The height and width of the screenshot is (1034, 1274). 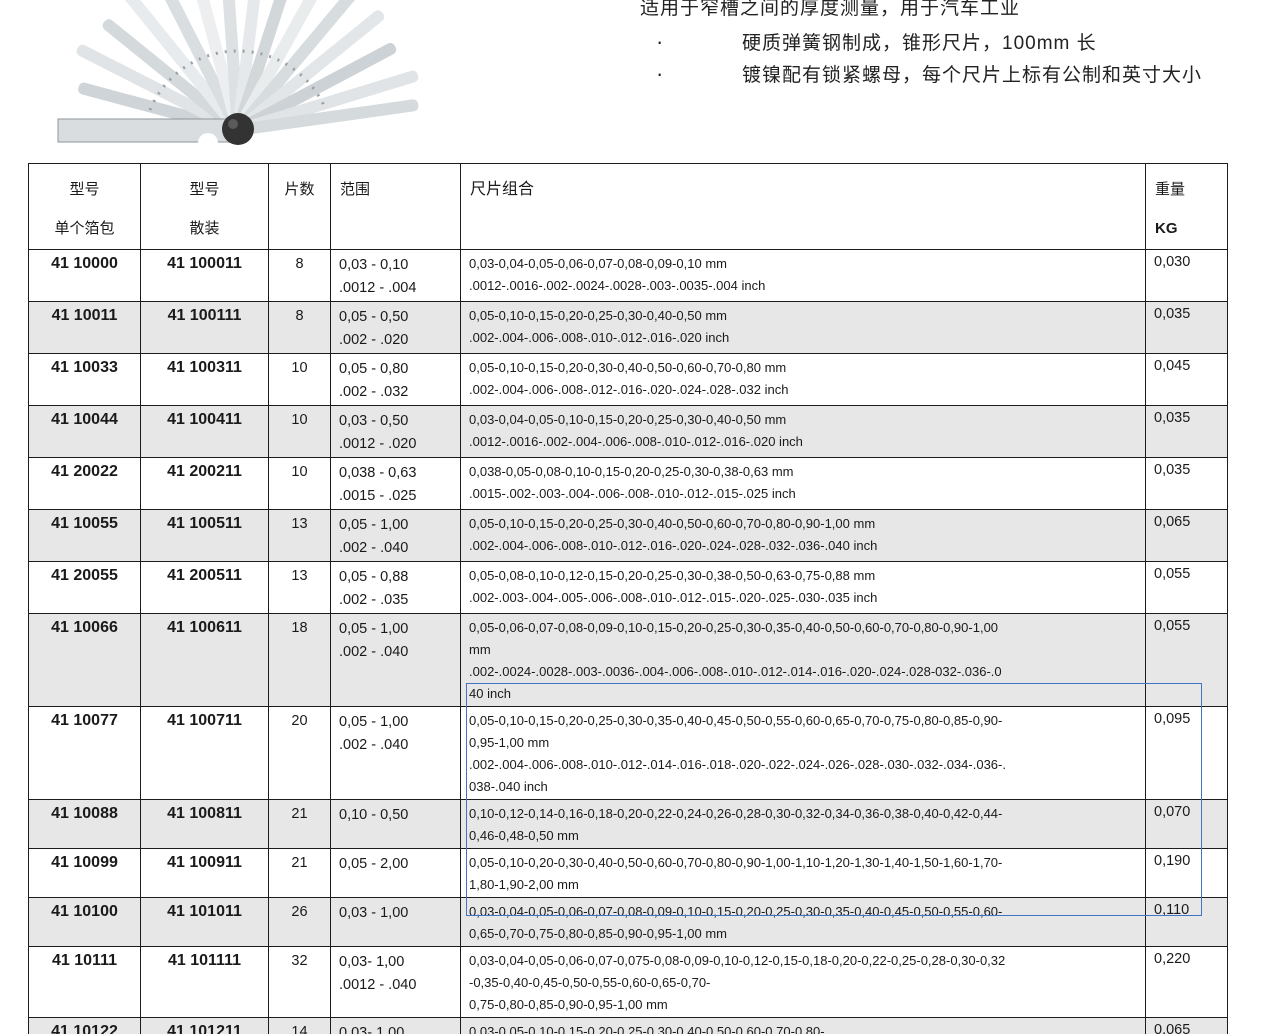 What do you see at coordinates (84, 431) in the screenshot?
I see `model-pack-cell: 41 10044` at bounding box center [84, 431].